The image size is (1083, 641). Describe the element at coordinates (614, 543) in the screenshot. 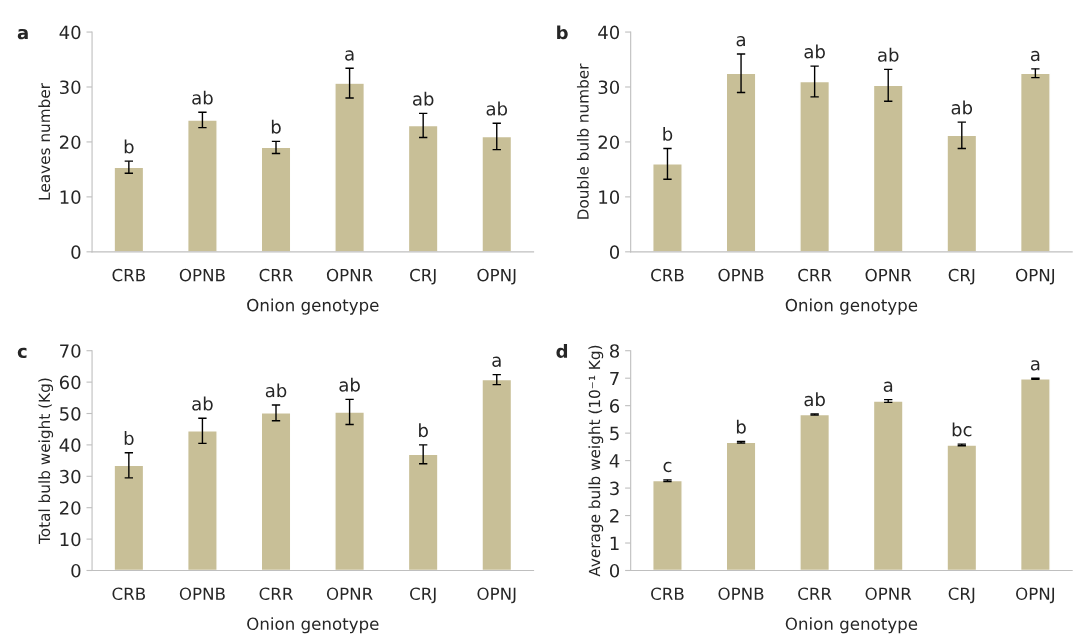

I see `y-tick-label: 1` at that location.